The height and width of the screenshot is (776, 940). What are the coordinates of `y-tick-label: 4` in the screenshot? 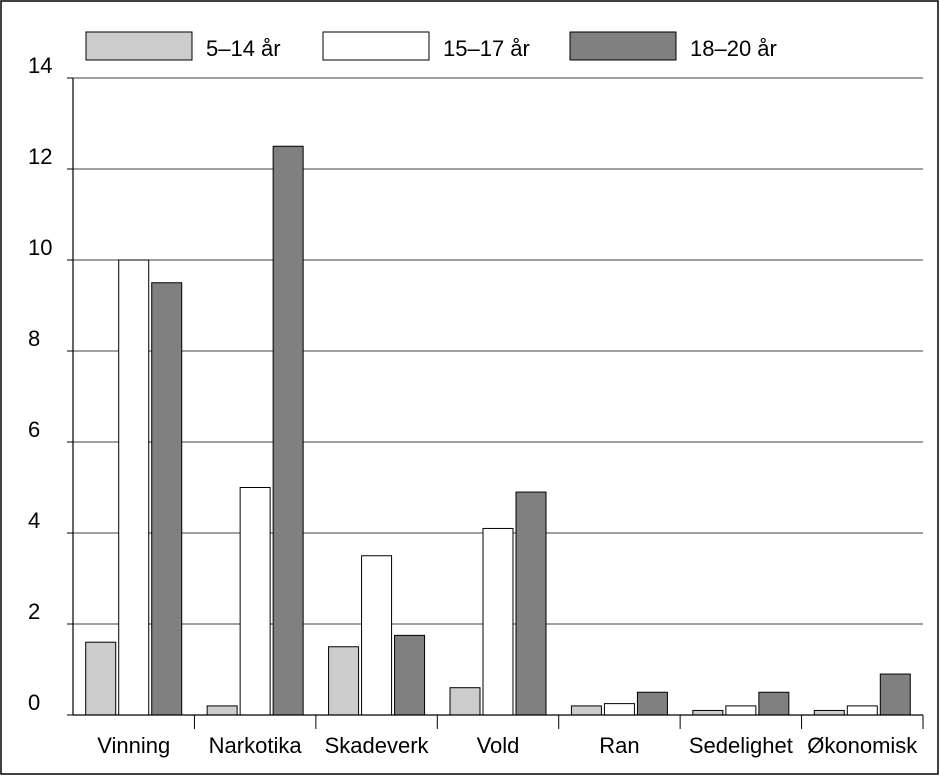 It's located at (34, 520).